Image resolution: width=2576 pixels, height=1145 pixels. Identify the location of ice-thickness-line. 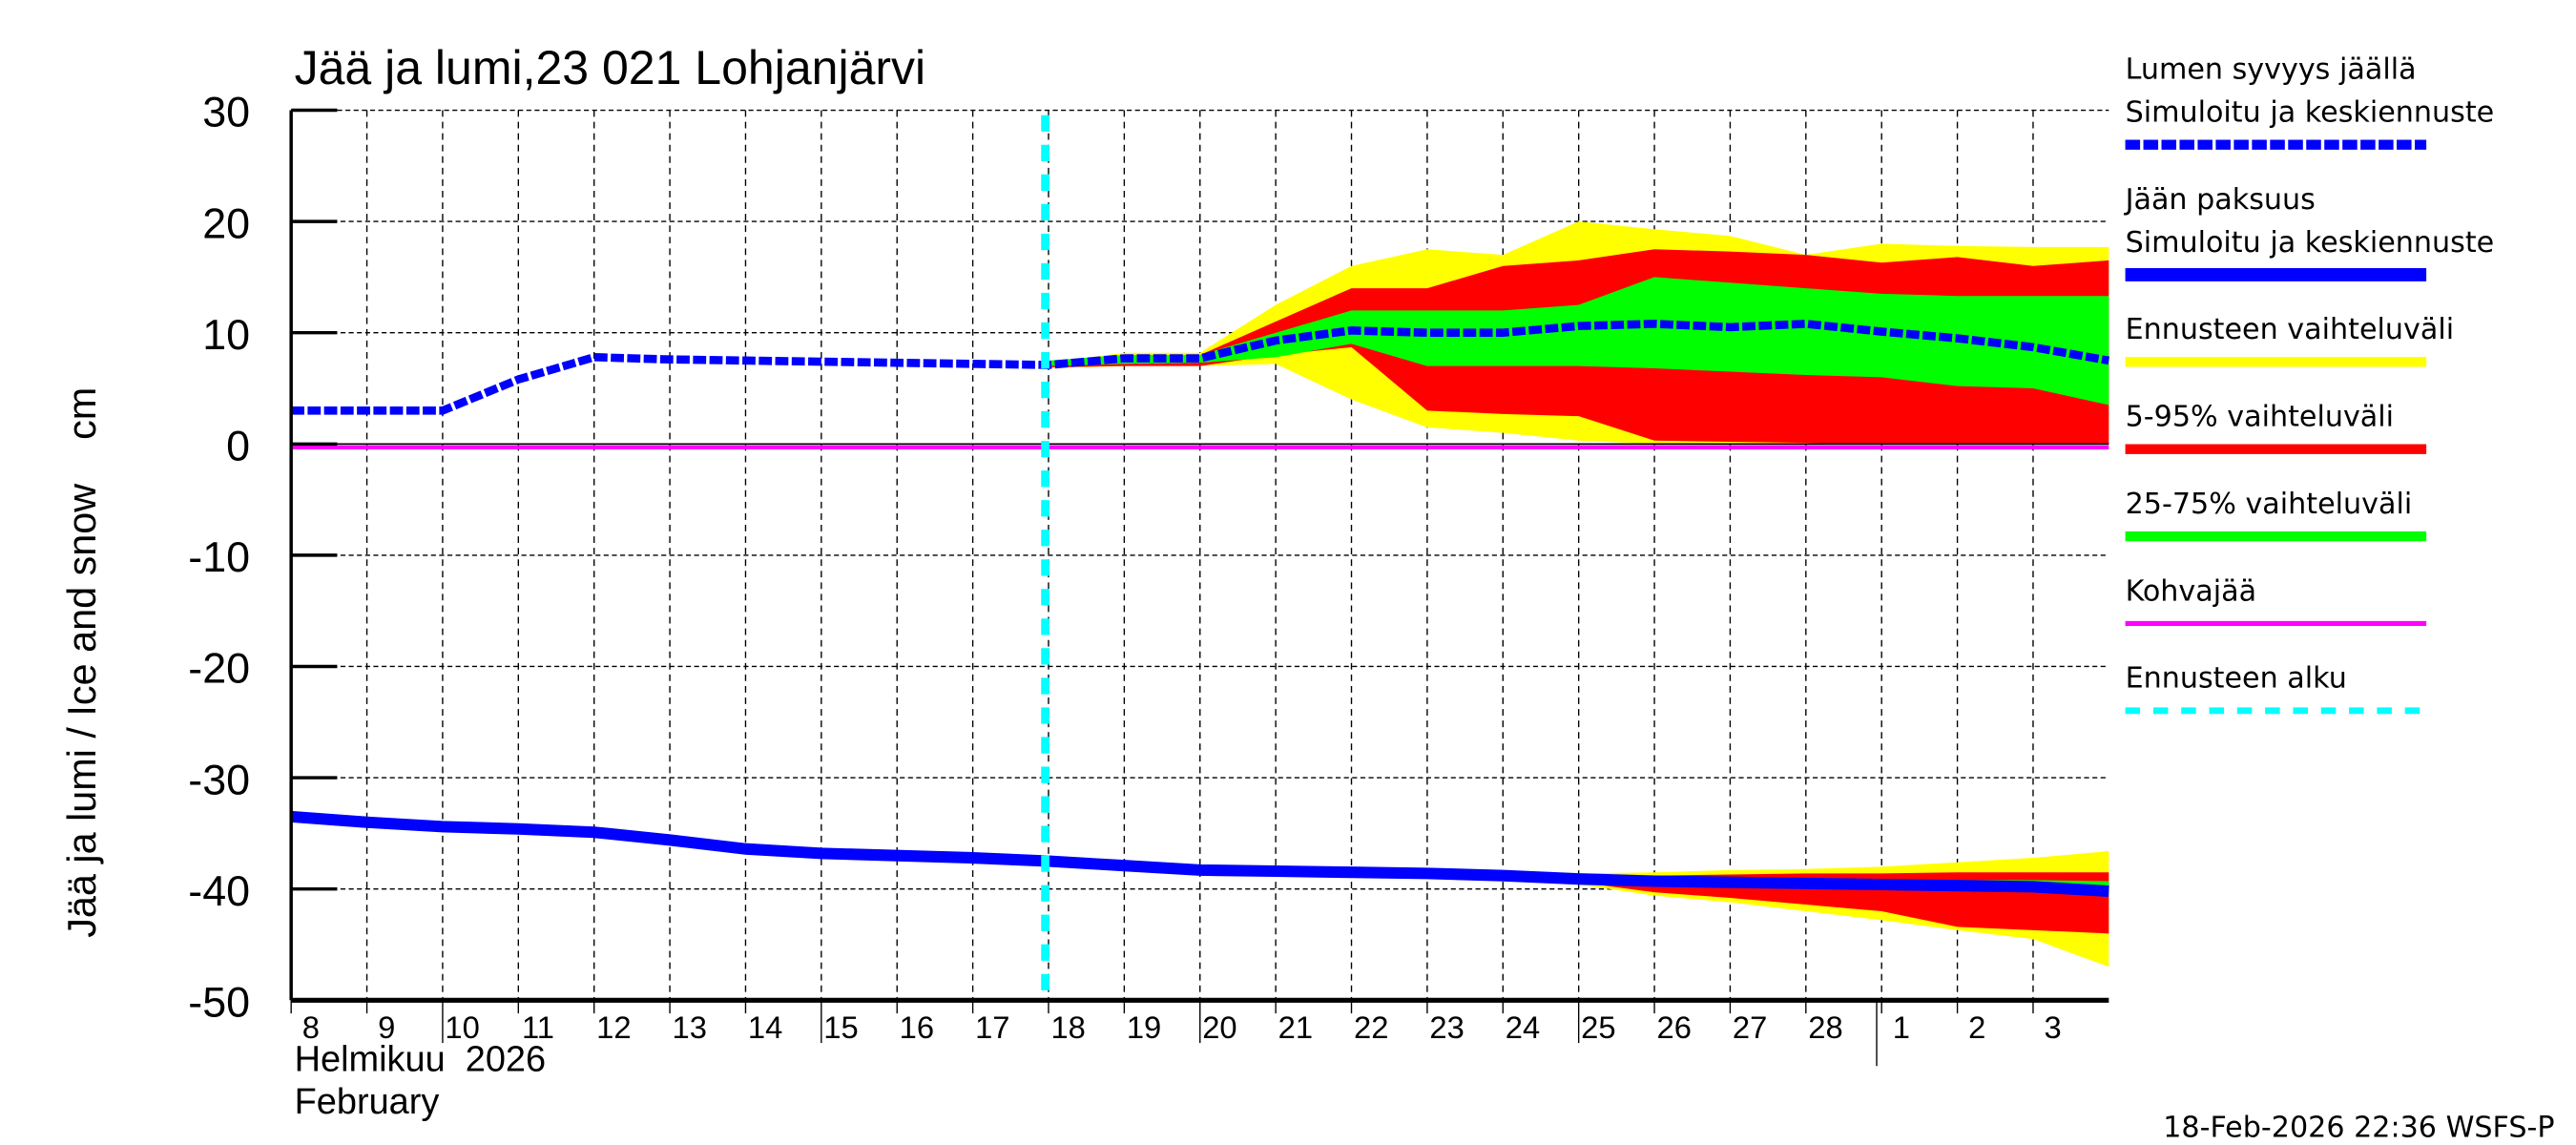
(1199, 854).